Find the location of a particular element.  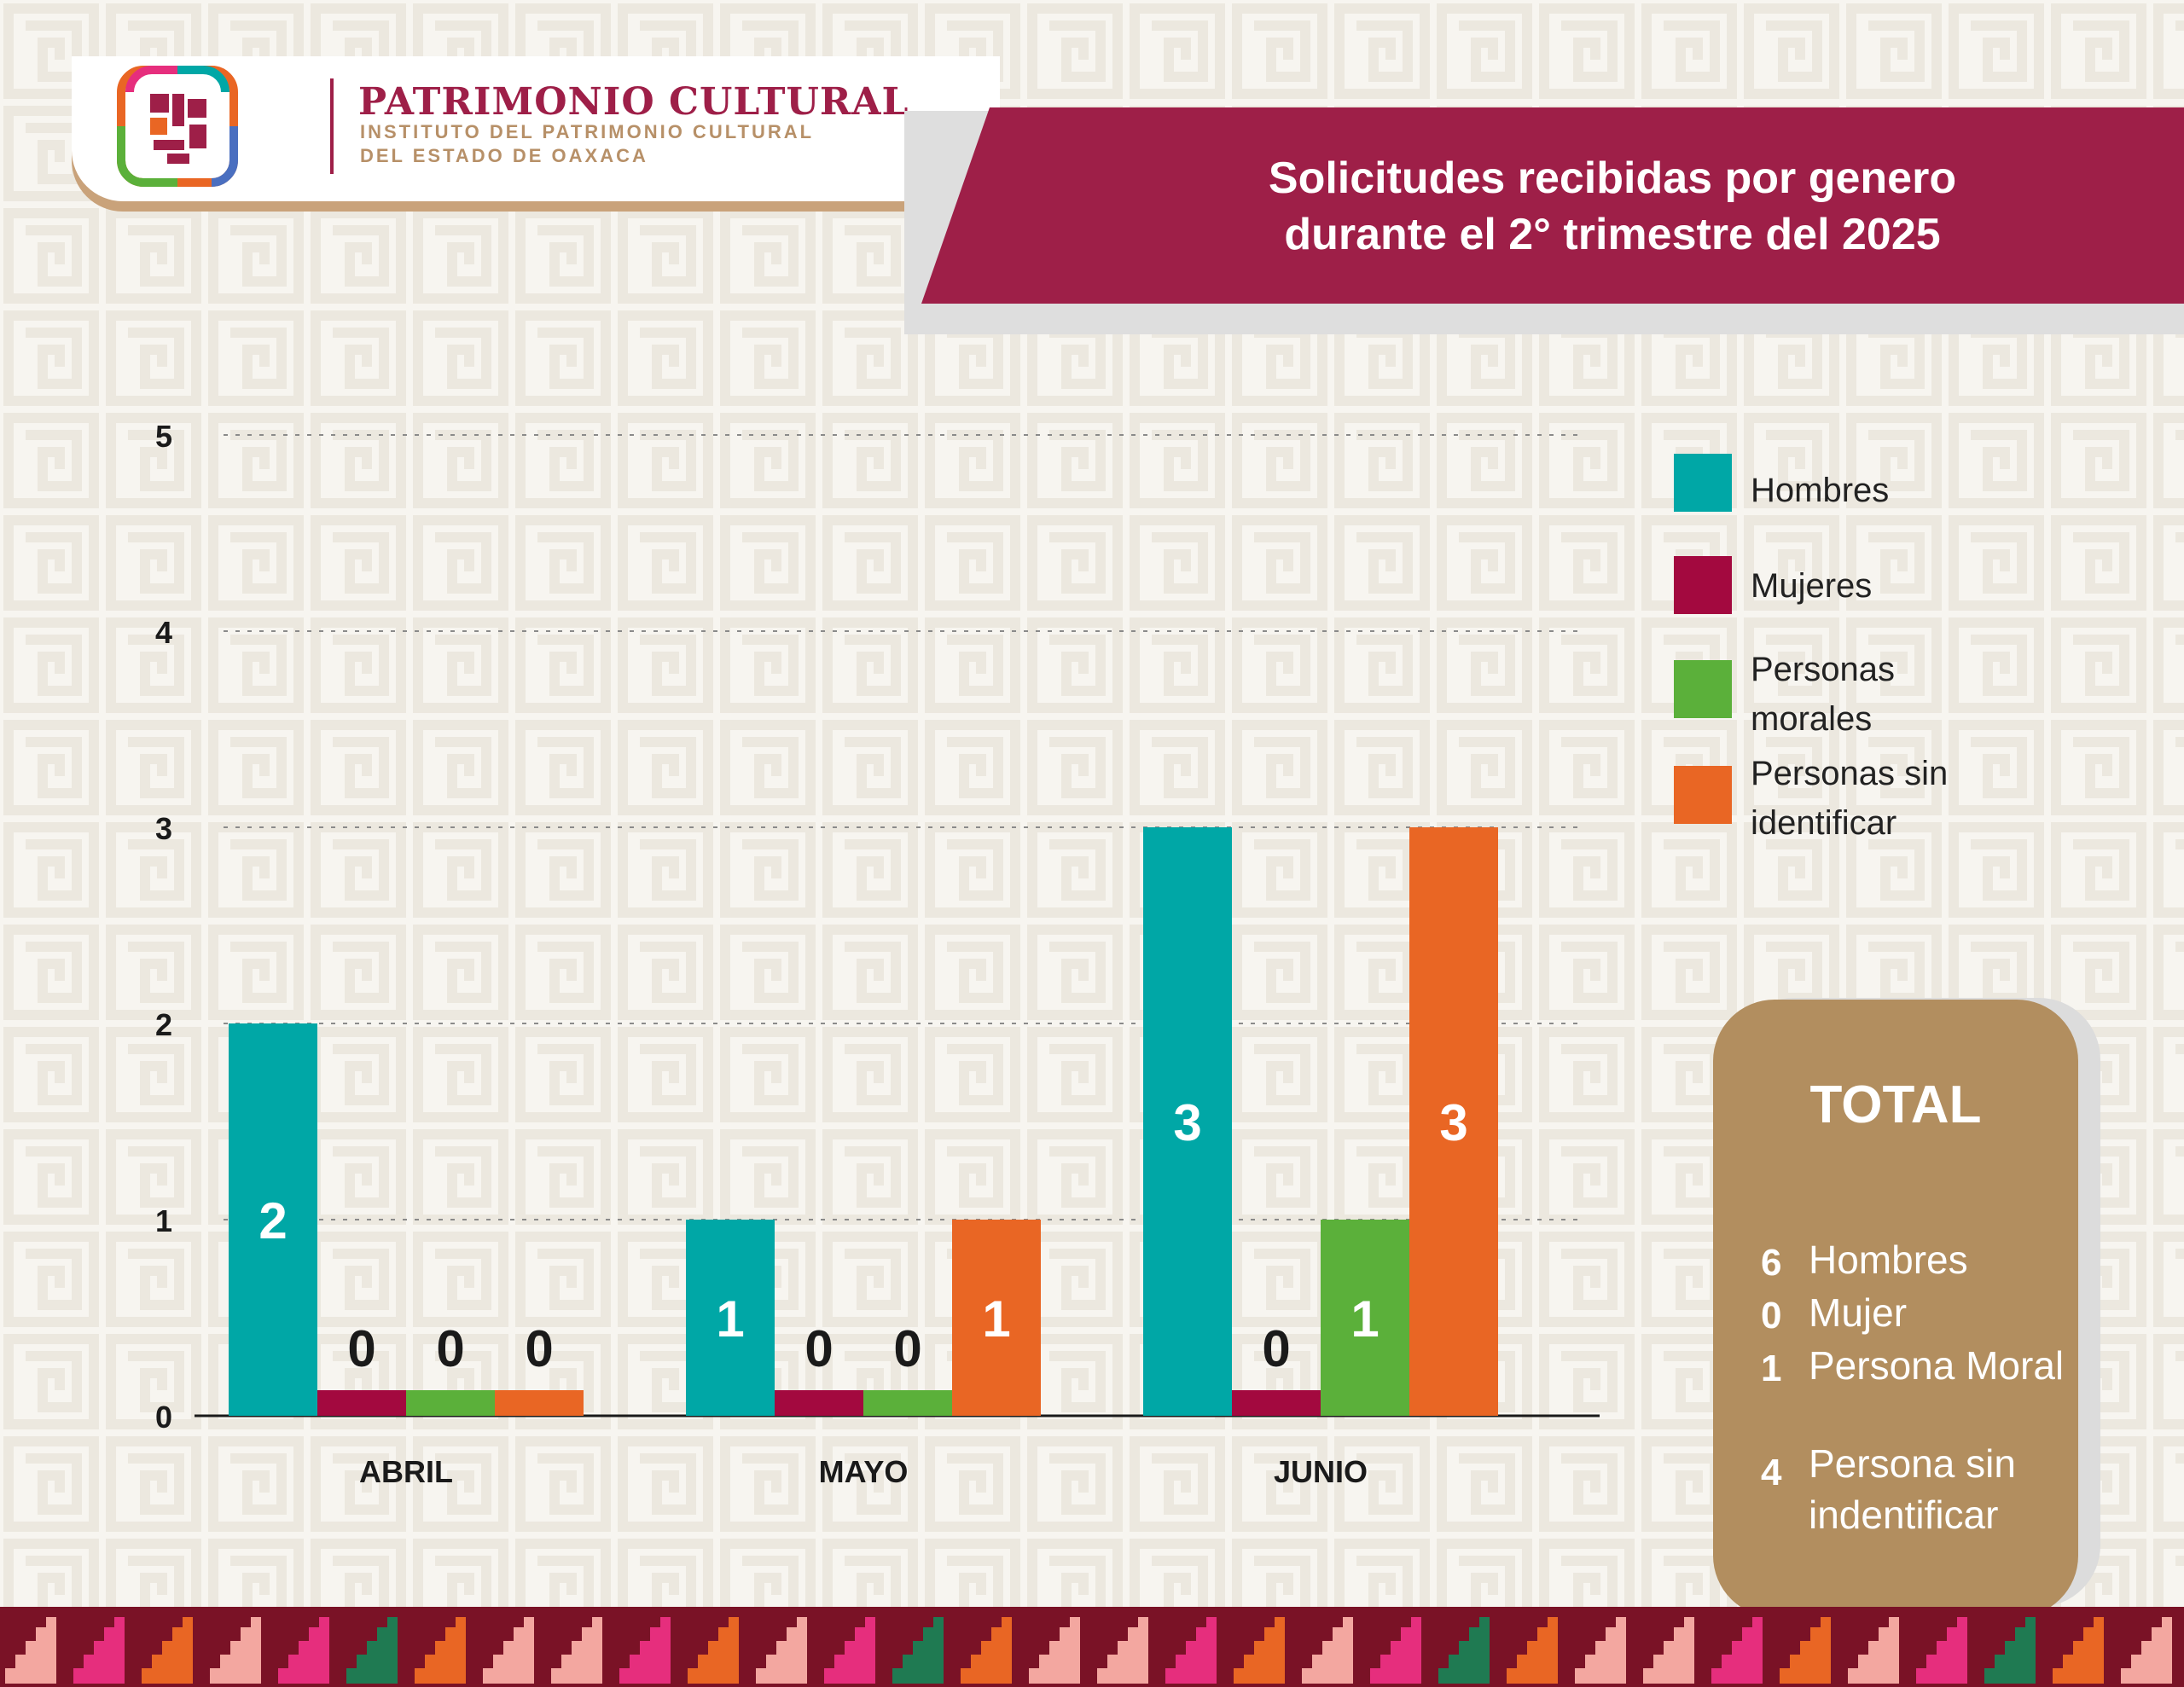

x-category-label: ABRIL is located at coordinates (406, 1472).